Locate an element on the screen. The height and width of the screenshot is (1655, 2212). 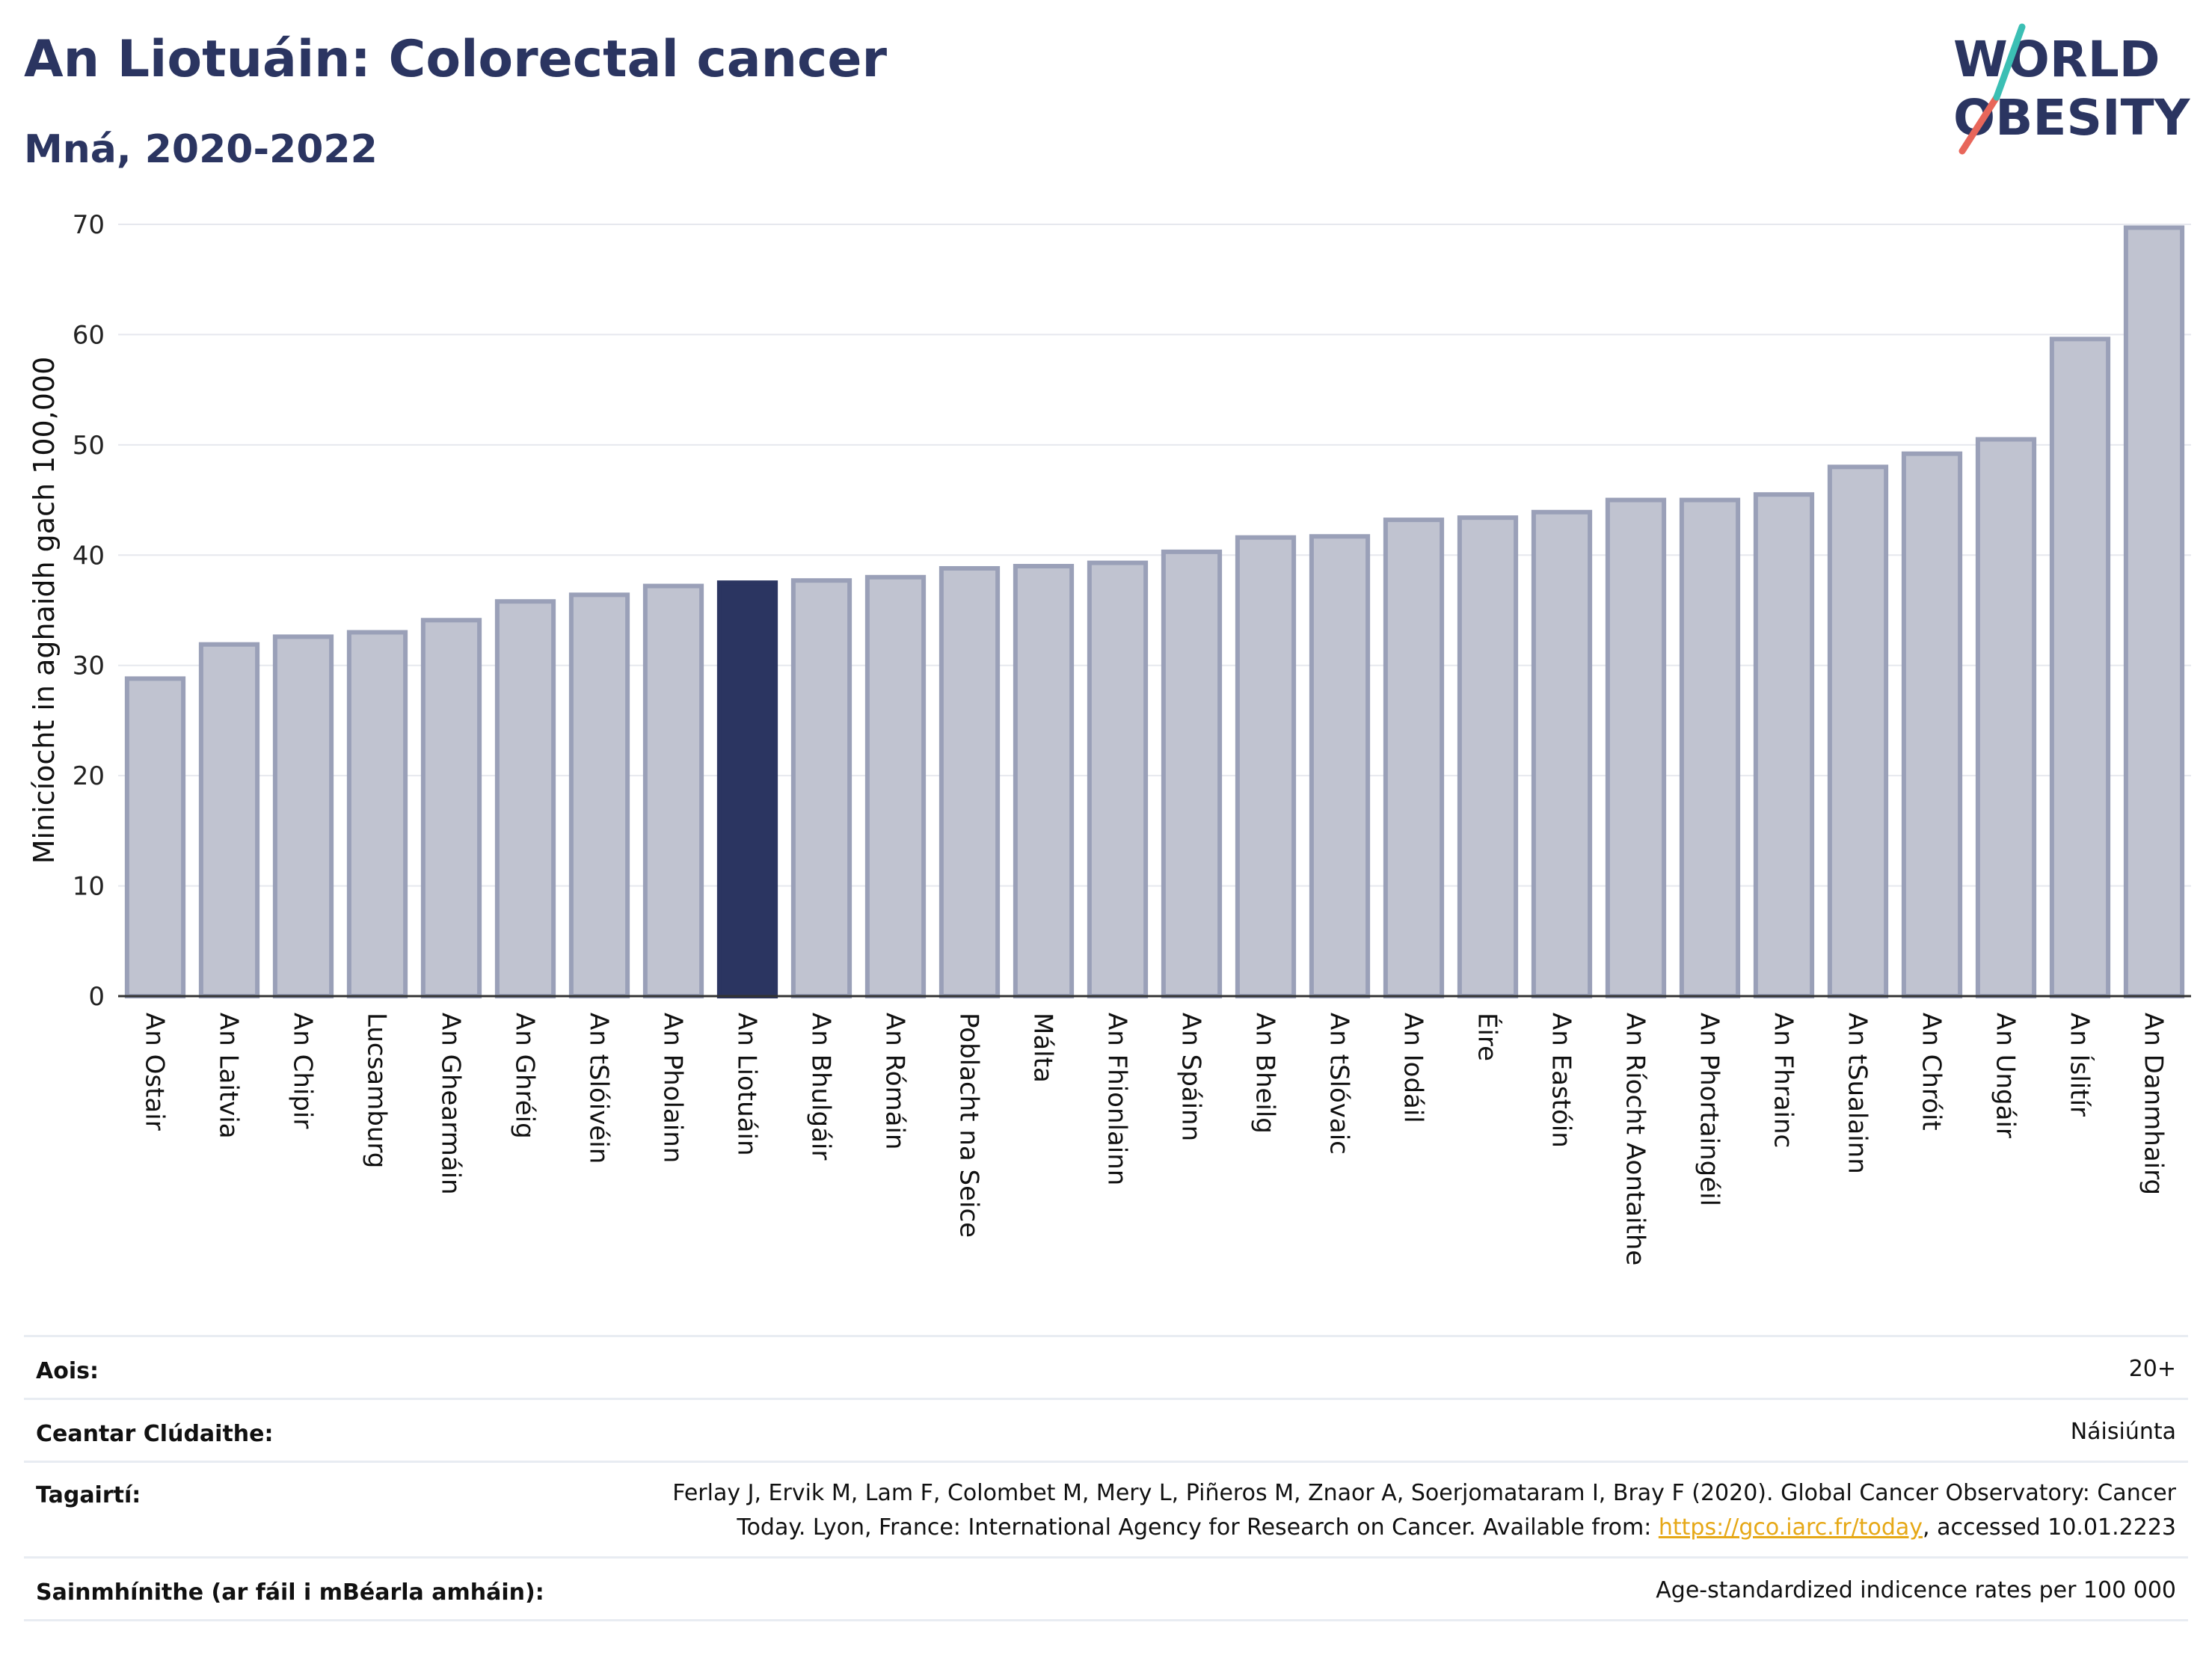
y-tick-label: 60 is located at coordinates (89, 335).